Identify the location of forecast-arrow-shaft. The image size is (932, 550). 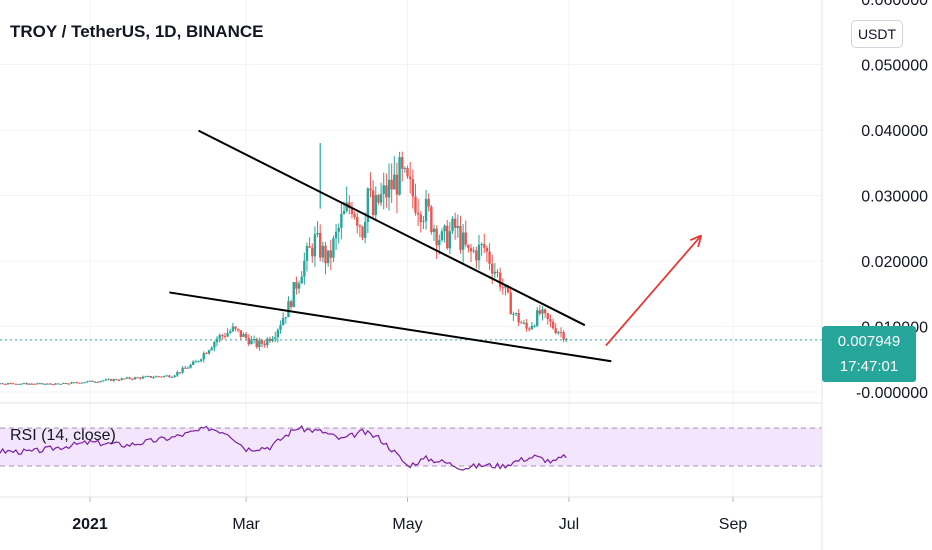
(653, 290).